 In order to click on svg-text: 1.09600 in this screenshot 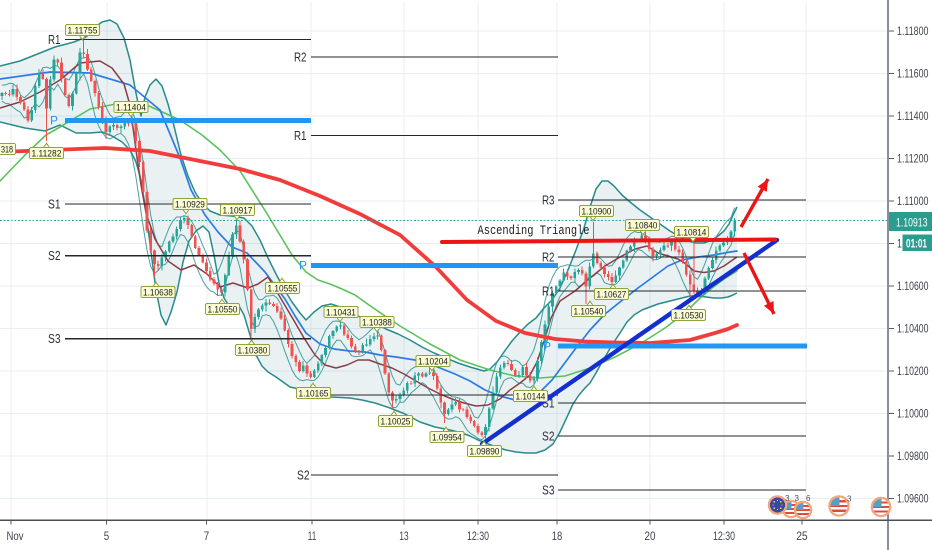, I will do `click(913, 499)`.